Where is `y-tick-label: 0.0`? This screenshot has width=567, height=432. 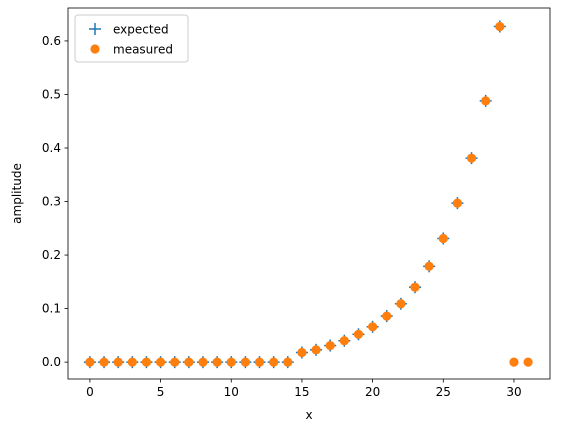
y-tick-label: 0.0 is located at coordinates (51, 362).